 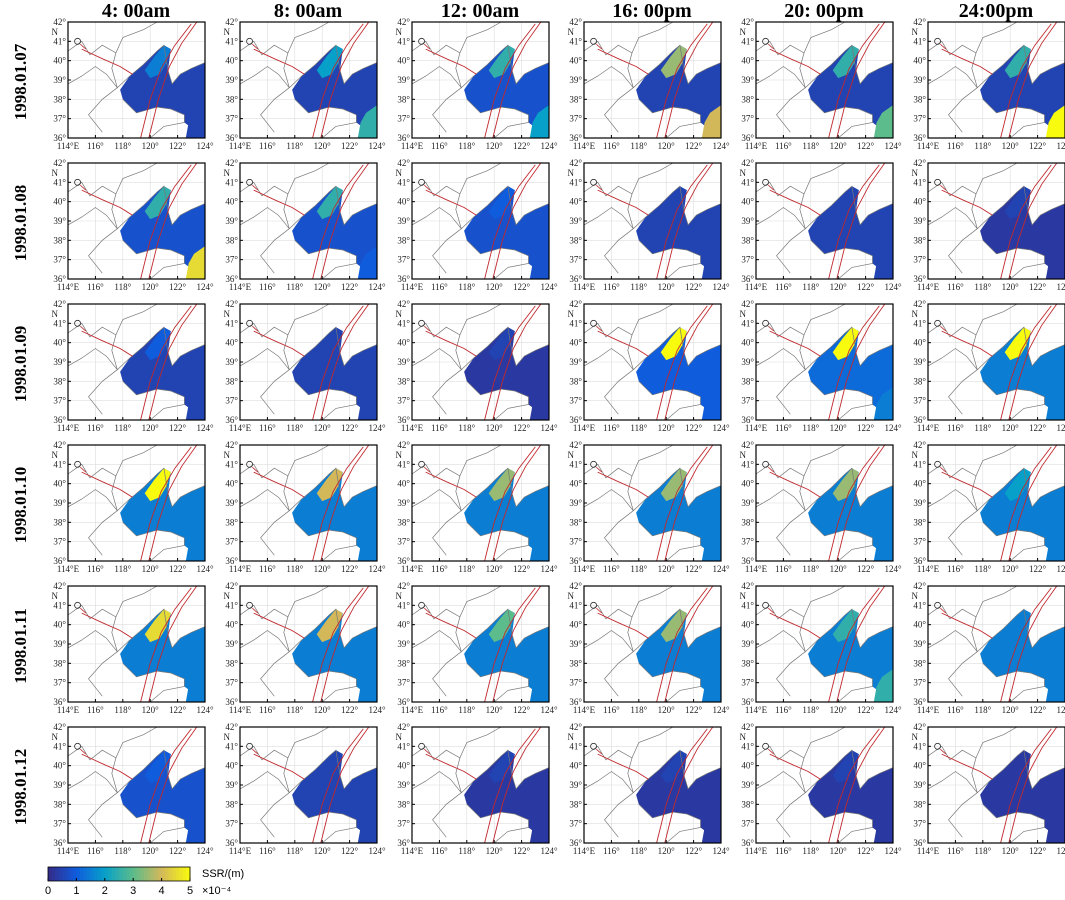 What do you see at coordinates (20, 646) in the screenshot?
I see `row-label: 1998.01.11` at bounding box center [20, 646].